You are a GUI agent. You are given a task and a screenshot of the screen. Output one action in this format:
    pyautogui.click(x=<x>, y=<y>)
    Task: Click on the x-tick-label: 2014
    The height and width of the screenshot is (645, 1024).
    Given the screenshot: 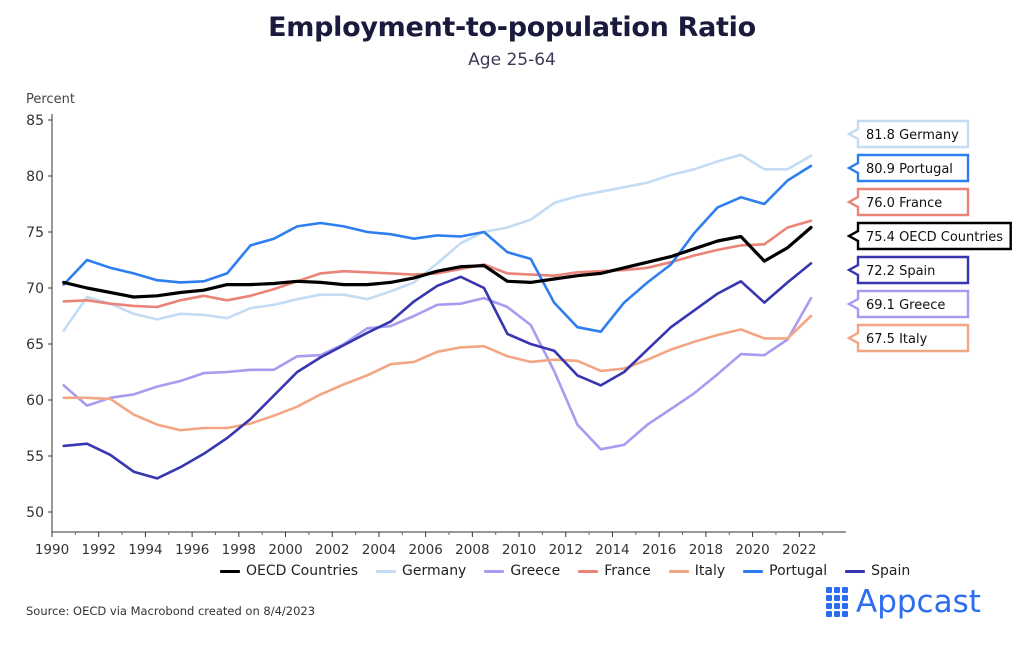 What is the action you would take?
    pyautogui.click(x=612, y=550)
    